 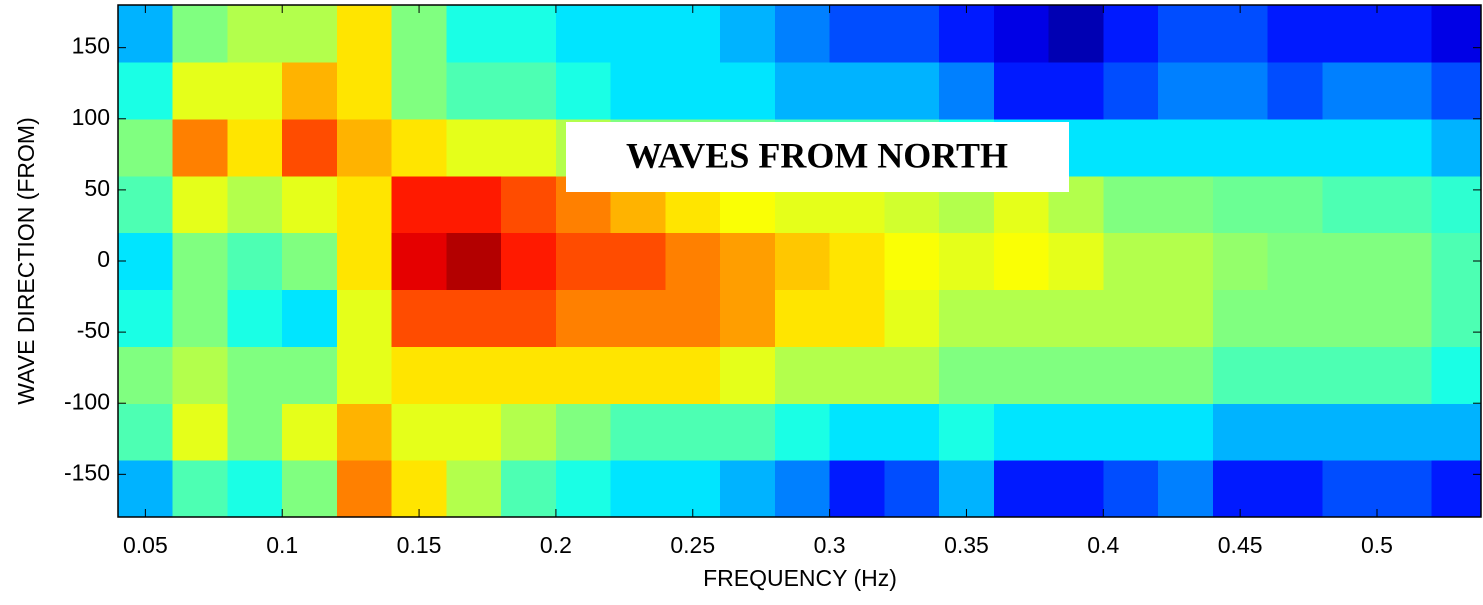 What do you see at coordinates (966, 545) in the screenshot?
I see `x-tick-label: 0.35` at bounding box center [966, 545].